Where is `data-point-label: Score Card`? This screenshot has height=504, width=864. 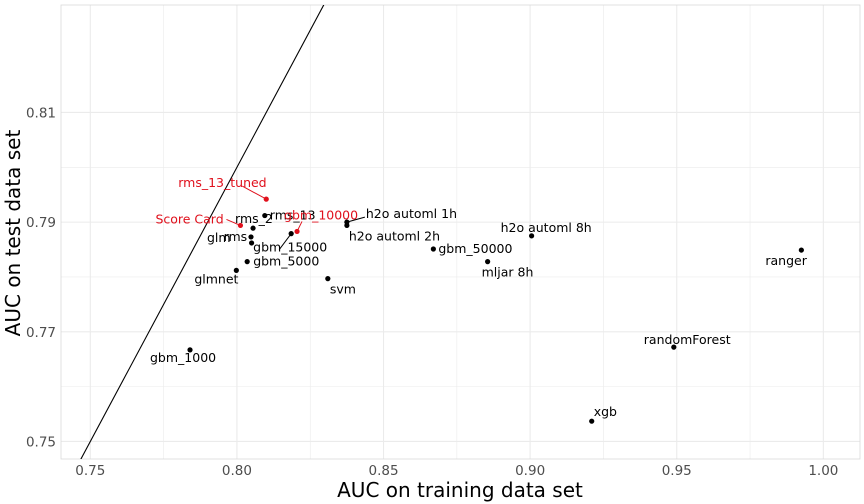
data-point-label: Score Card is located at coordinates (189, 218).